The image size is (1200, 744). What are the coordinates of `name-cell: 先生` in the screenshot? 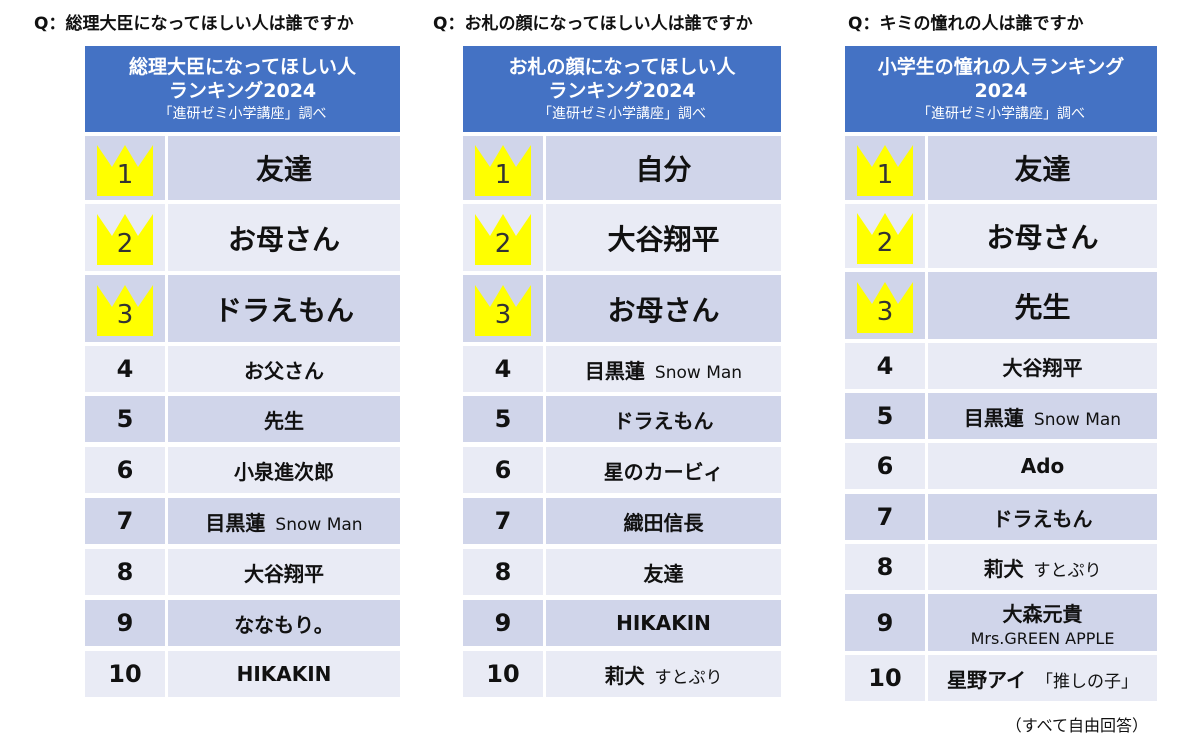 It's located at (1042, 305).